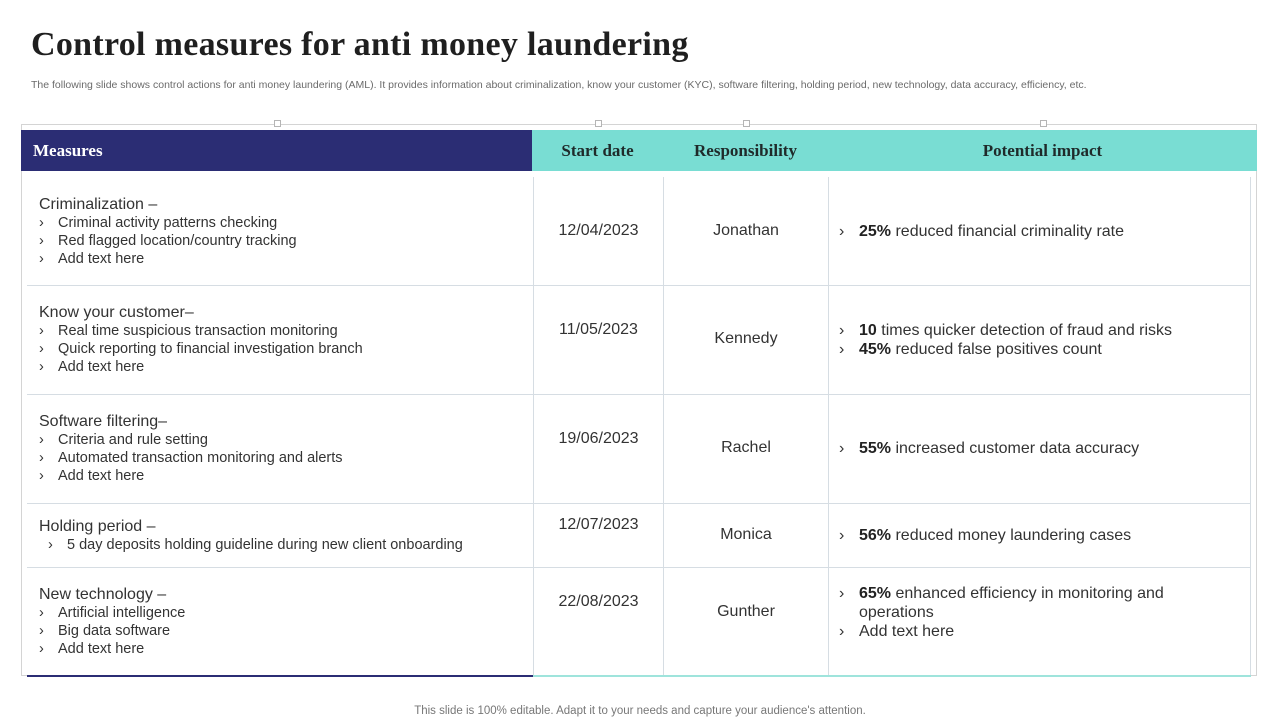  Describe the element at coordinates (745, 231) in the screenshot. I see `responsibility-cell: Jonathan` at that location.